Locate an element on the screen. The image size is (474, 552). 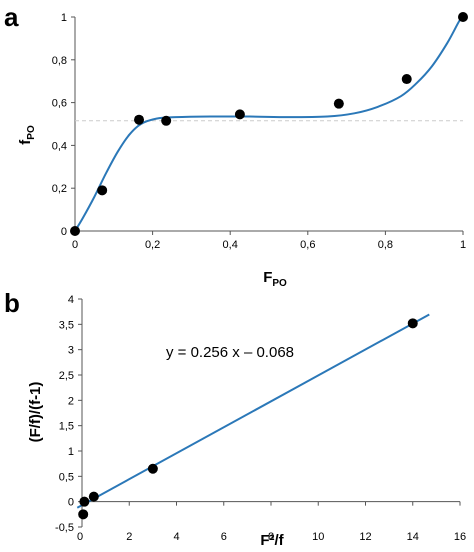
panel-b-x-tick-label: 12 is located at coordinates (365, 537).